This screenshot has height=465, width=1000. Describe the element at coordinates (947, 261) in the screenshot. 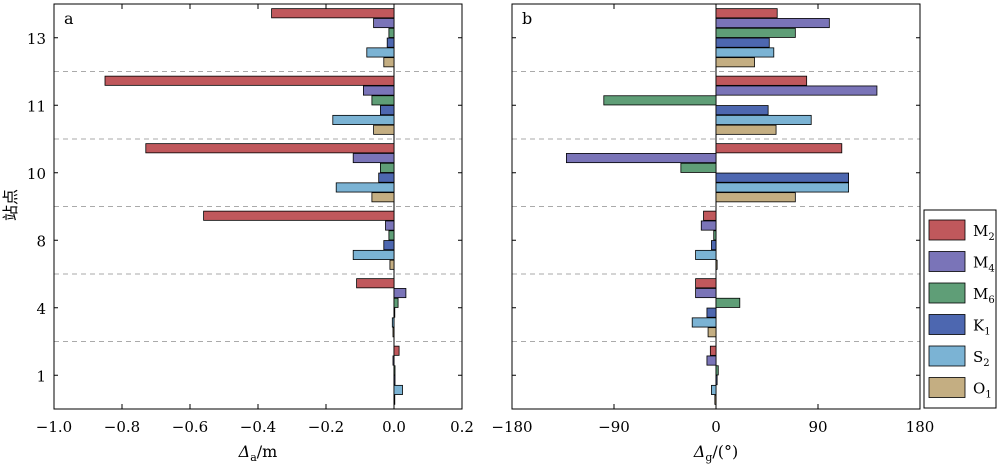

I see `legend-swatch-M4` at that location.